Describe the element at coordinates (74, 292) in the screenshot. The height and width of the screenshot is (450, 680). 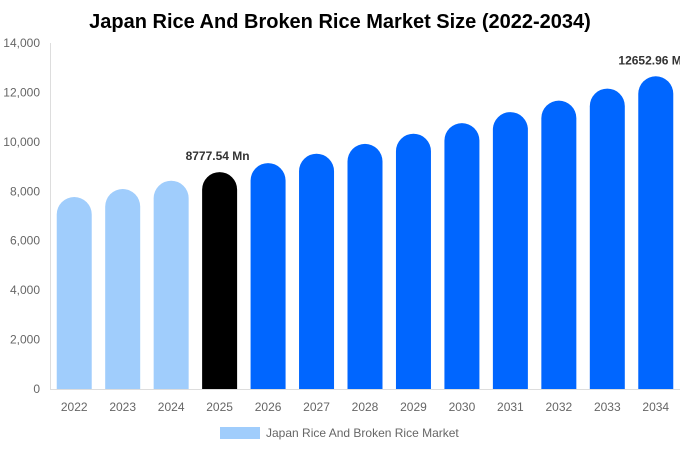
I see `bar-2022` at that location.